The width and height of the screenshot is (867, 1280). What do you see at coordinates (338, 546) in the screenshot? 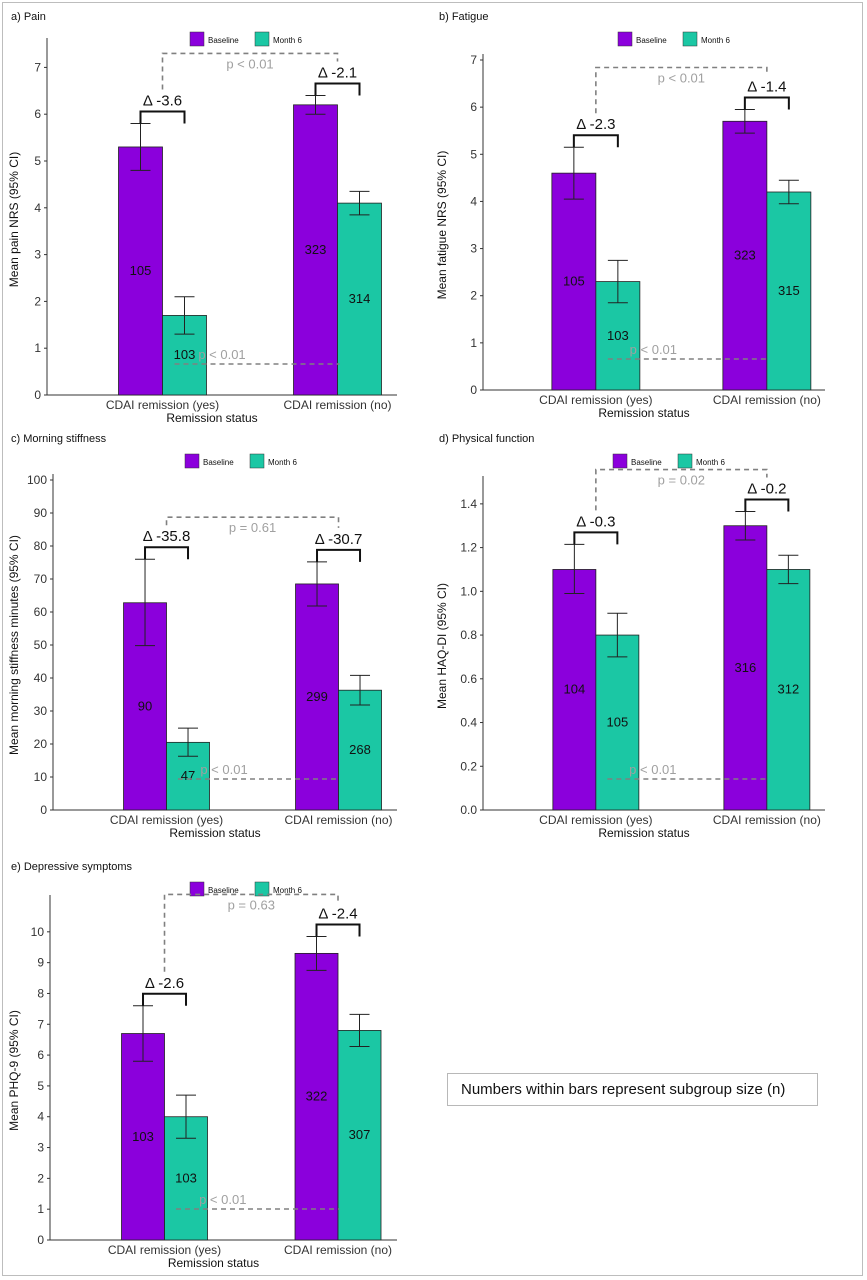
I see `delta-bracket: Δ -30.7` at bounding box center [338, 546].